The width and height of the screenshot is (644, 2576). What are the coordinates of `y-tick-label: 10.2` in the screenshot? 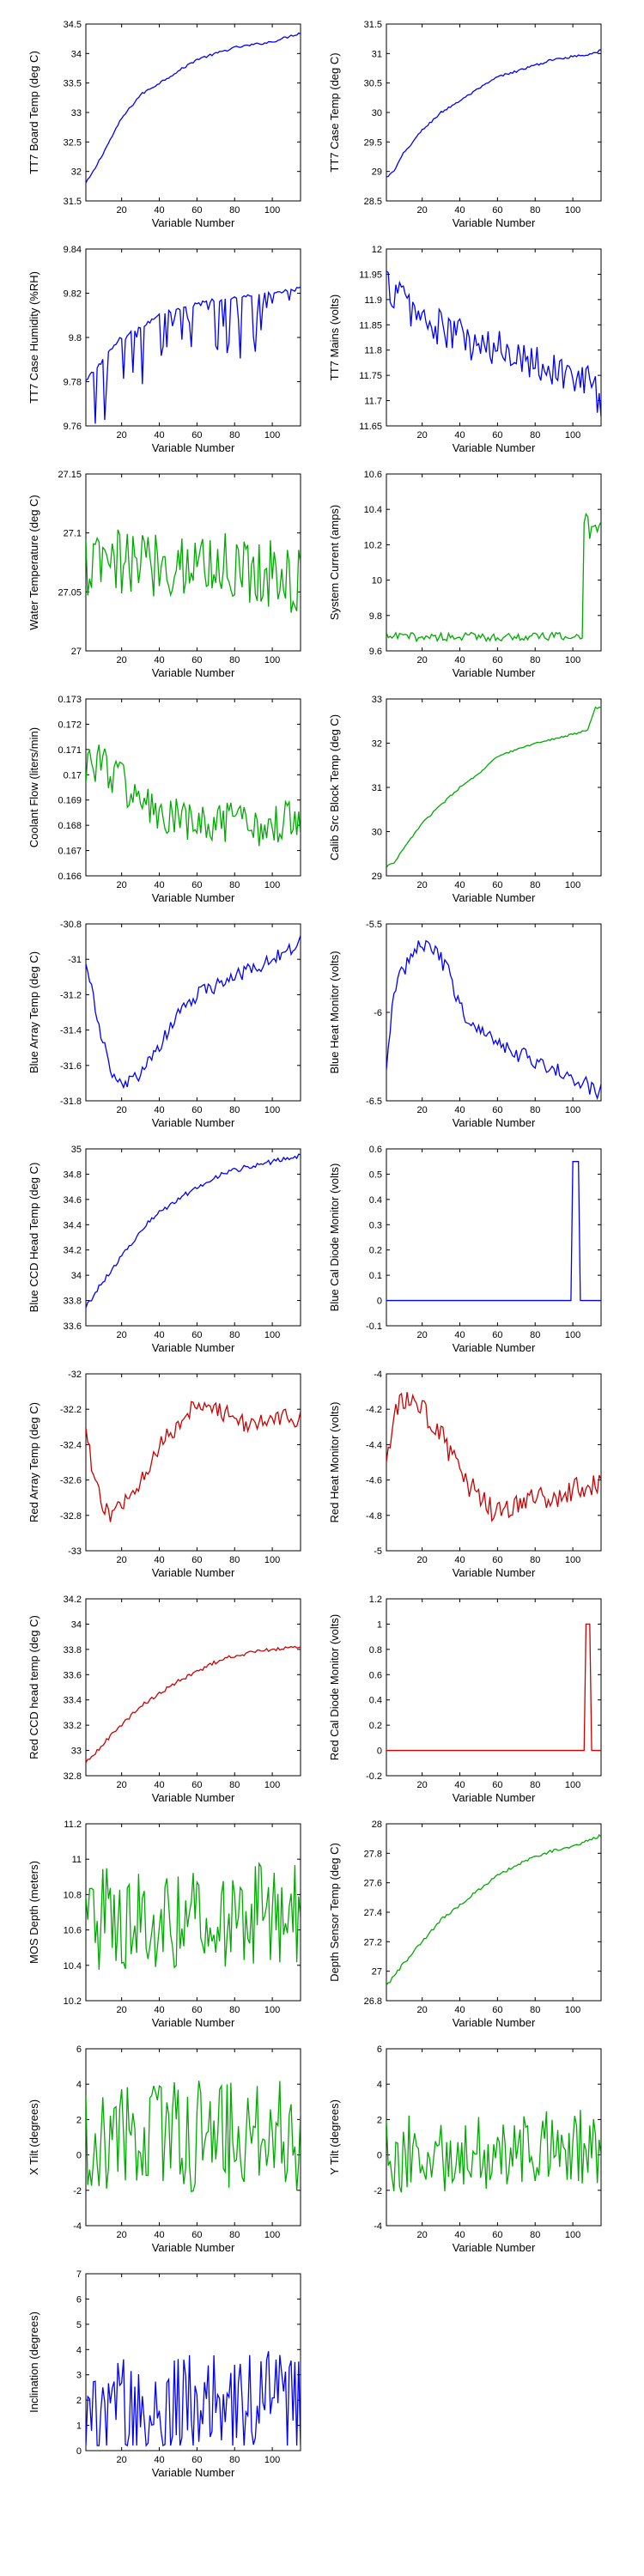 It's located at (73, 2002).